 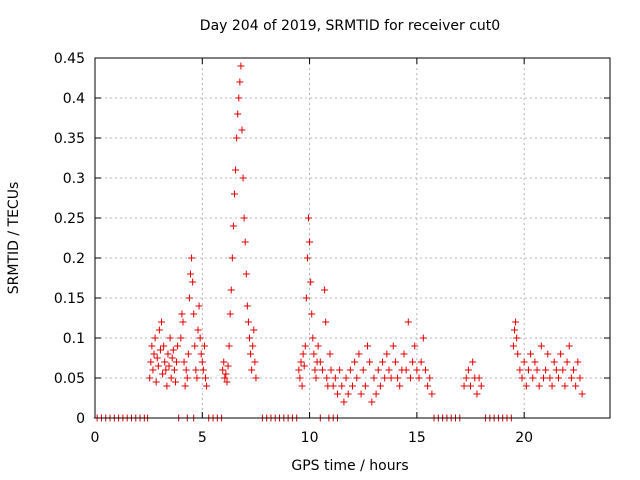 I want to click on x-tick-label: 0, so click(x=95, y=438).